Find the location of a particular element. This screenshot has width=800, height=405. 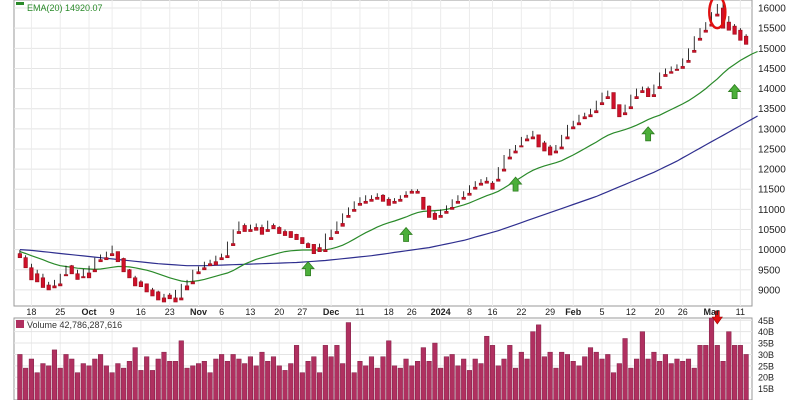

price-tick-label: 15500 is located at coordinates (772, 29).